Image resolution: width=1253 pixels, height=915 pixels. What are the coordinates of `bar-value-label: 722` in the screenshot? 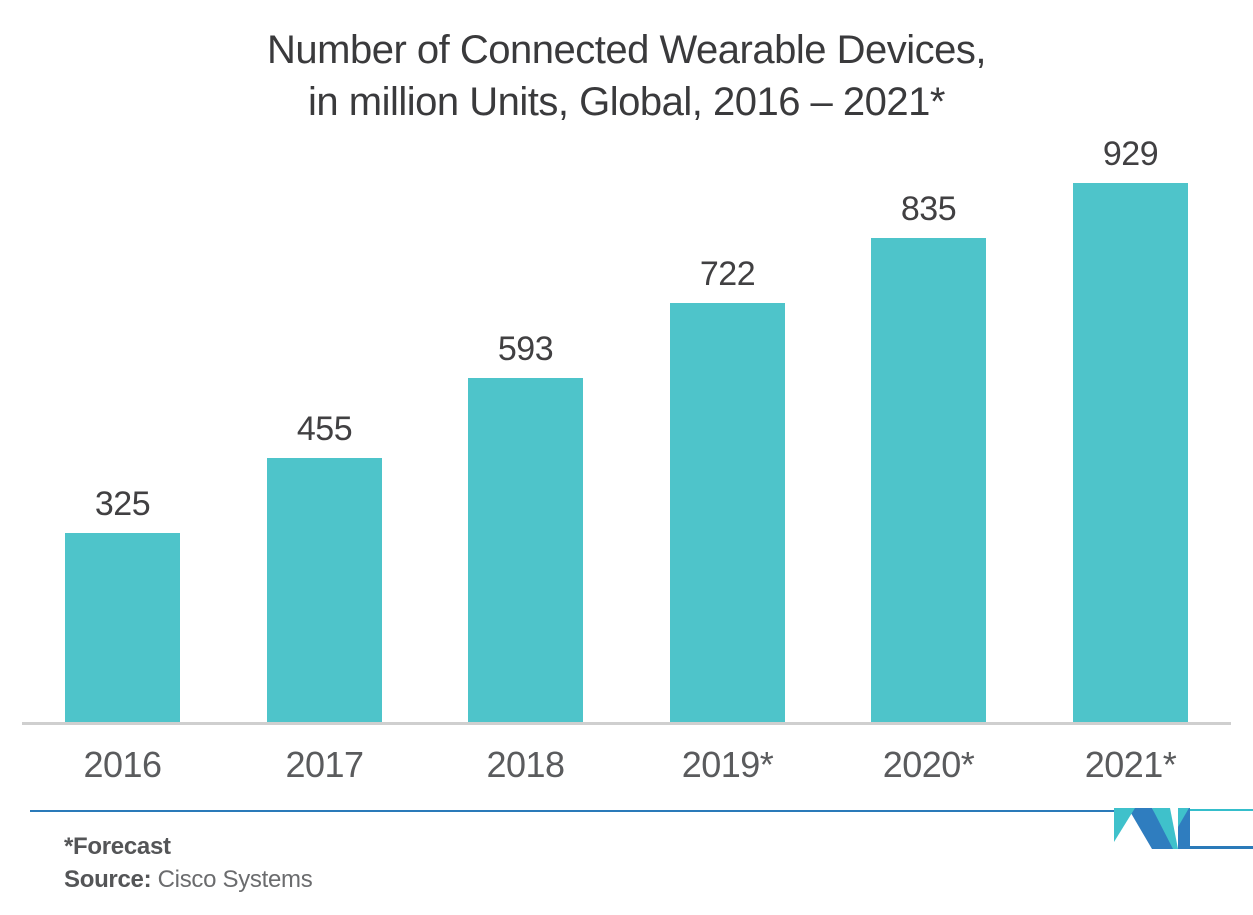 It's located at (727, 274).